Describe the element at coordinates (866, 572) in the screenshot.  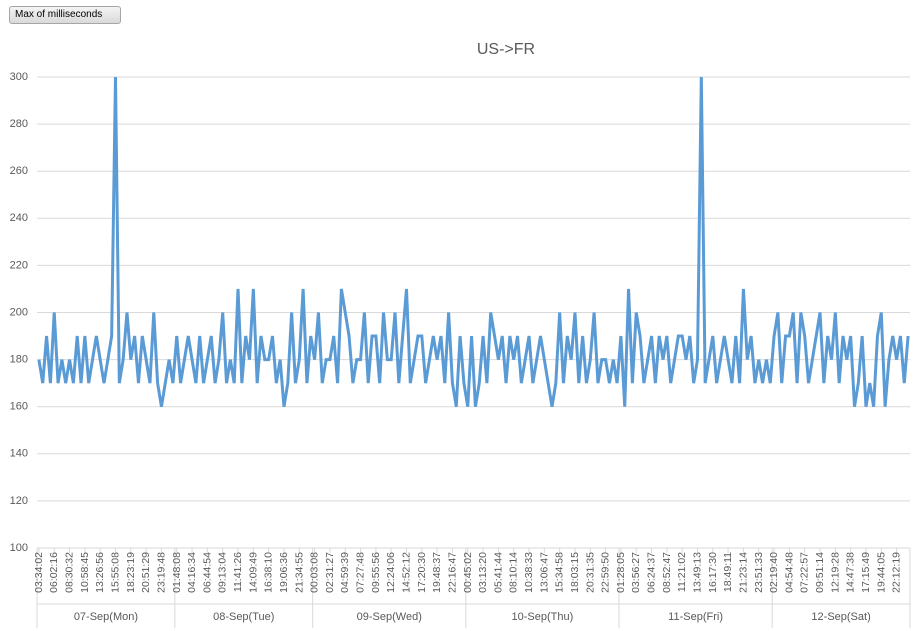
I see `x-tick-label: 17:15:49` at that location.